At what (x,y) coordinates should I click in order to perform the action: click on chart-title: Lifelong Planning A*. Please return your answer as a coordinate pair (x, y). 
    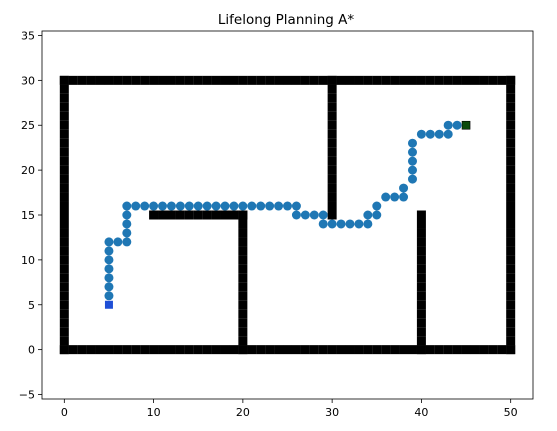
    Looking at the image, I should click on (286, 20).